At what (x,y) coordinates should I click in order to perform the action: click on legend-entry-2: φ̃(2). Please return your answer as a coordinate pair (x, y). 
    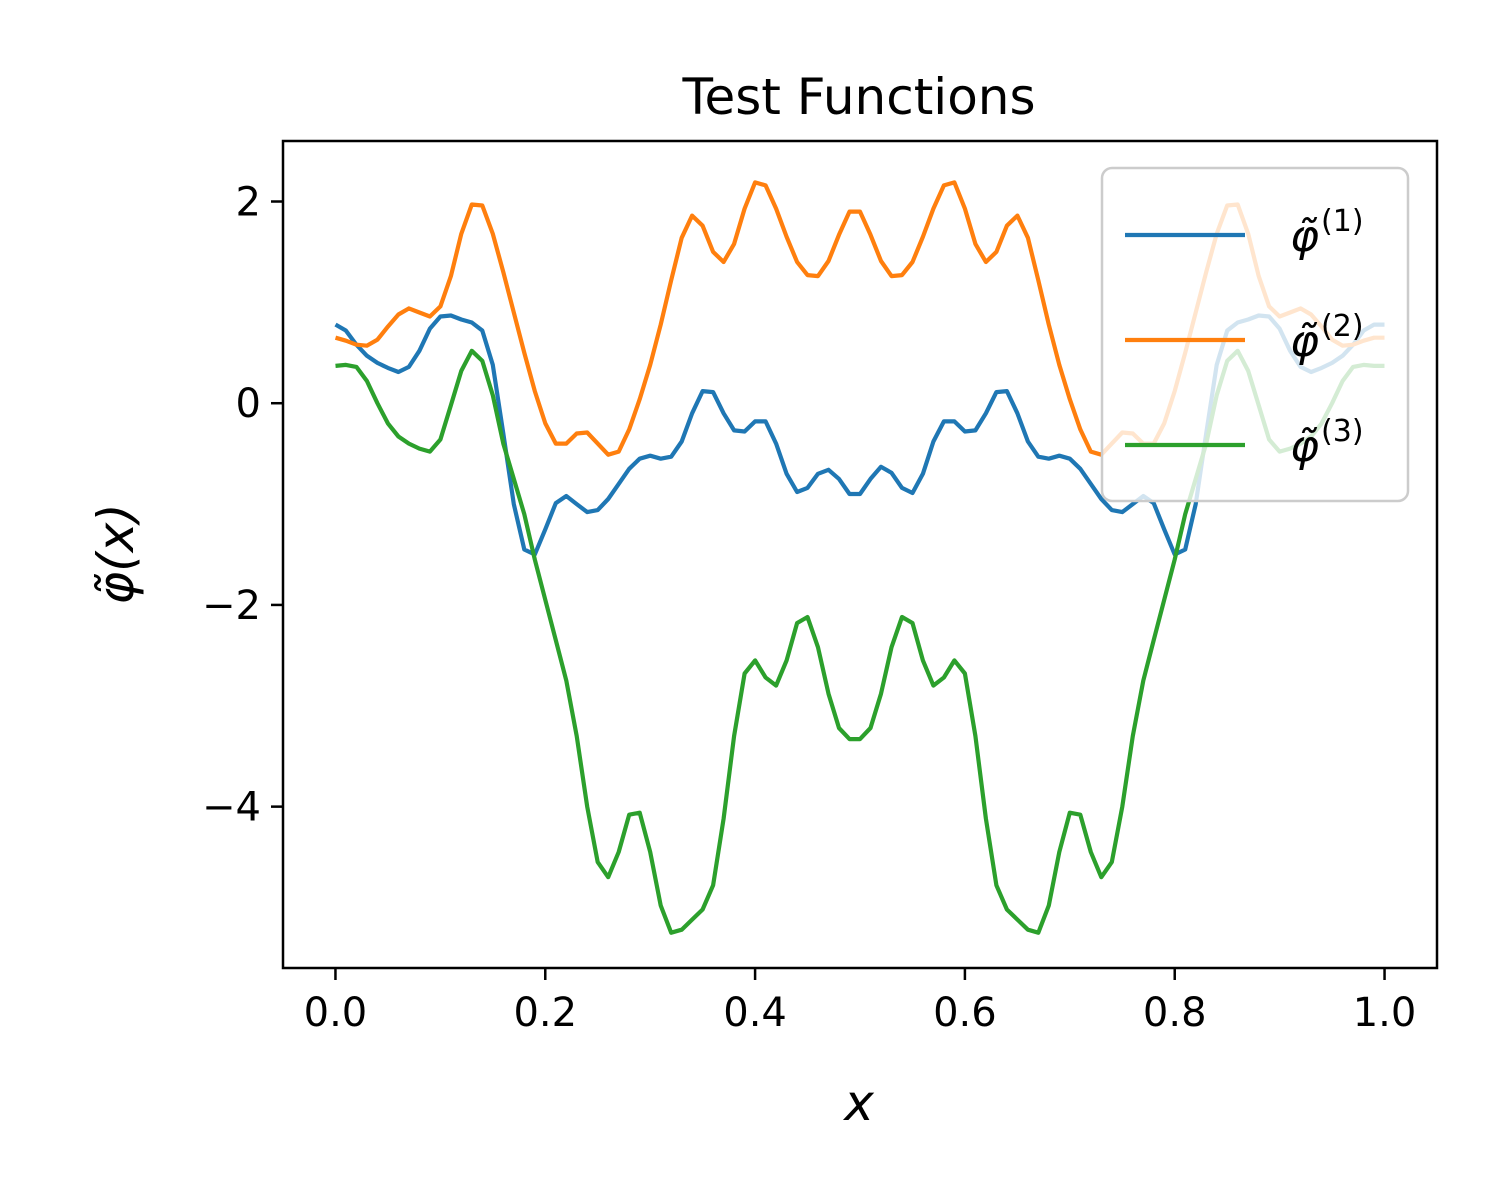
    Looking at the image, I should click on (1244, 338).